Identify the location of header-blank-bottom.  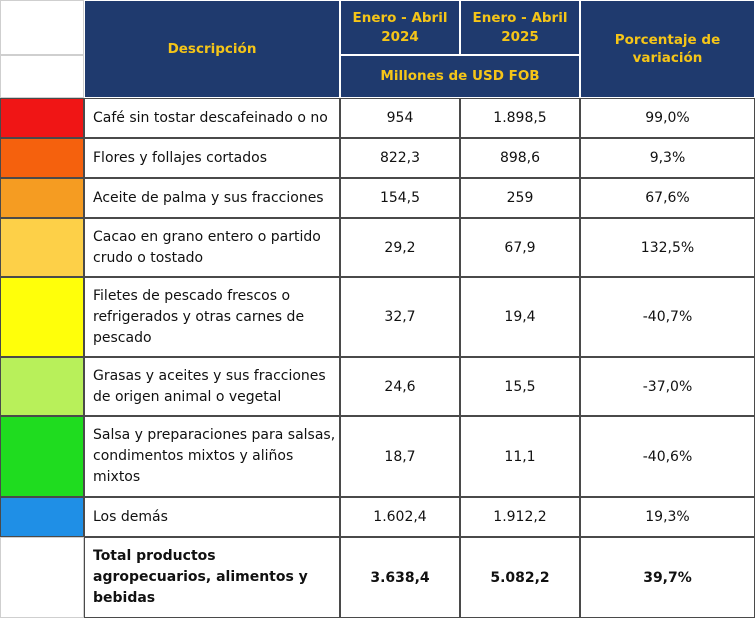
(42, 76).